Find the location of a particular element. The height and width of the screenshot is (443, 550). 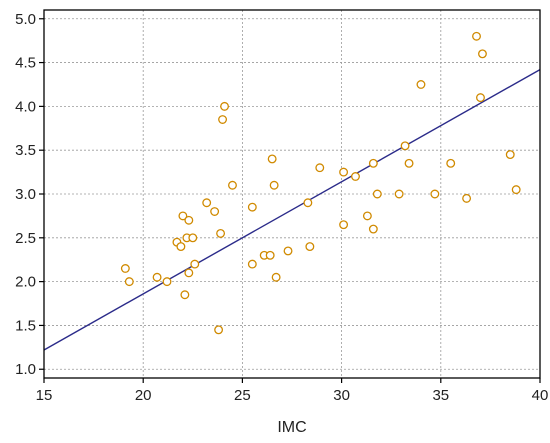

x-axis-title: IMC is located at coordinates (291, 427).